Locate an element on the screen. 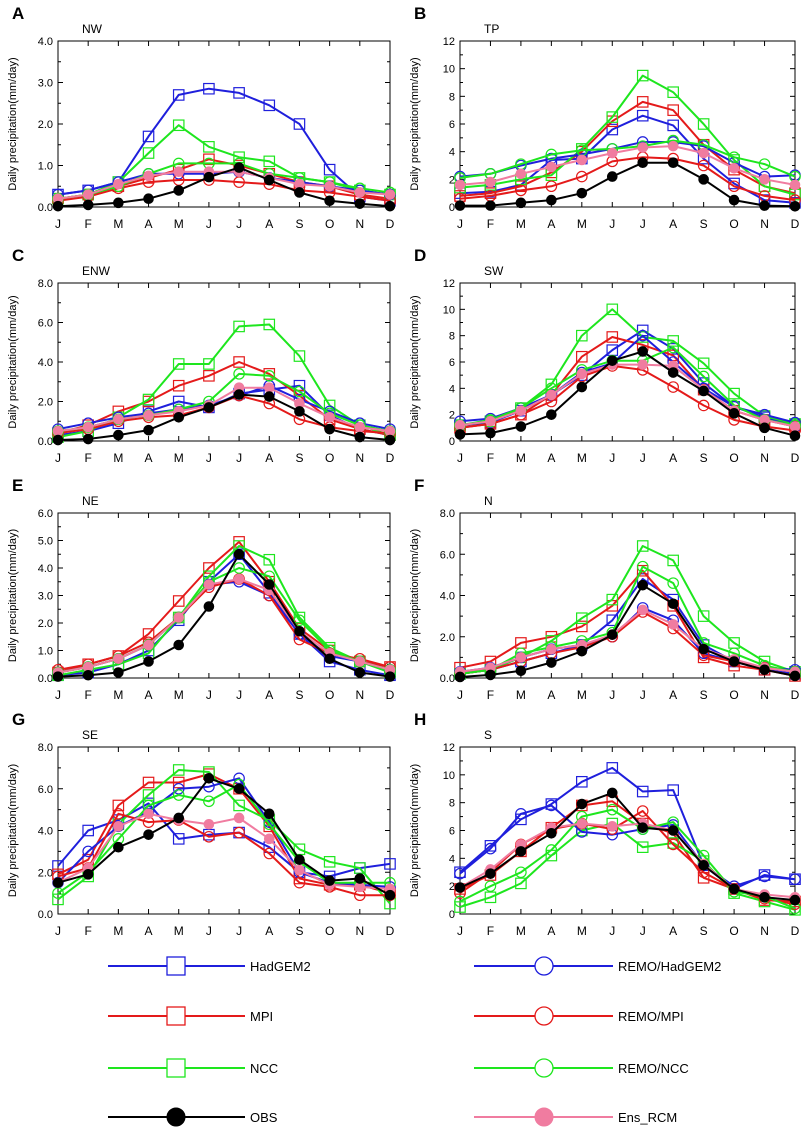 This screenshot has width=809, height=1130. panel-letter: E is located at coordinates (17, 485).